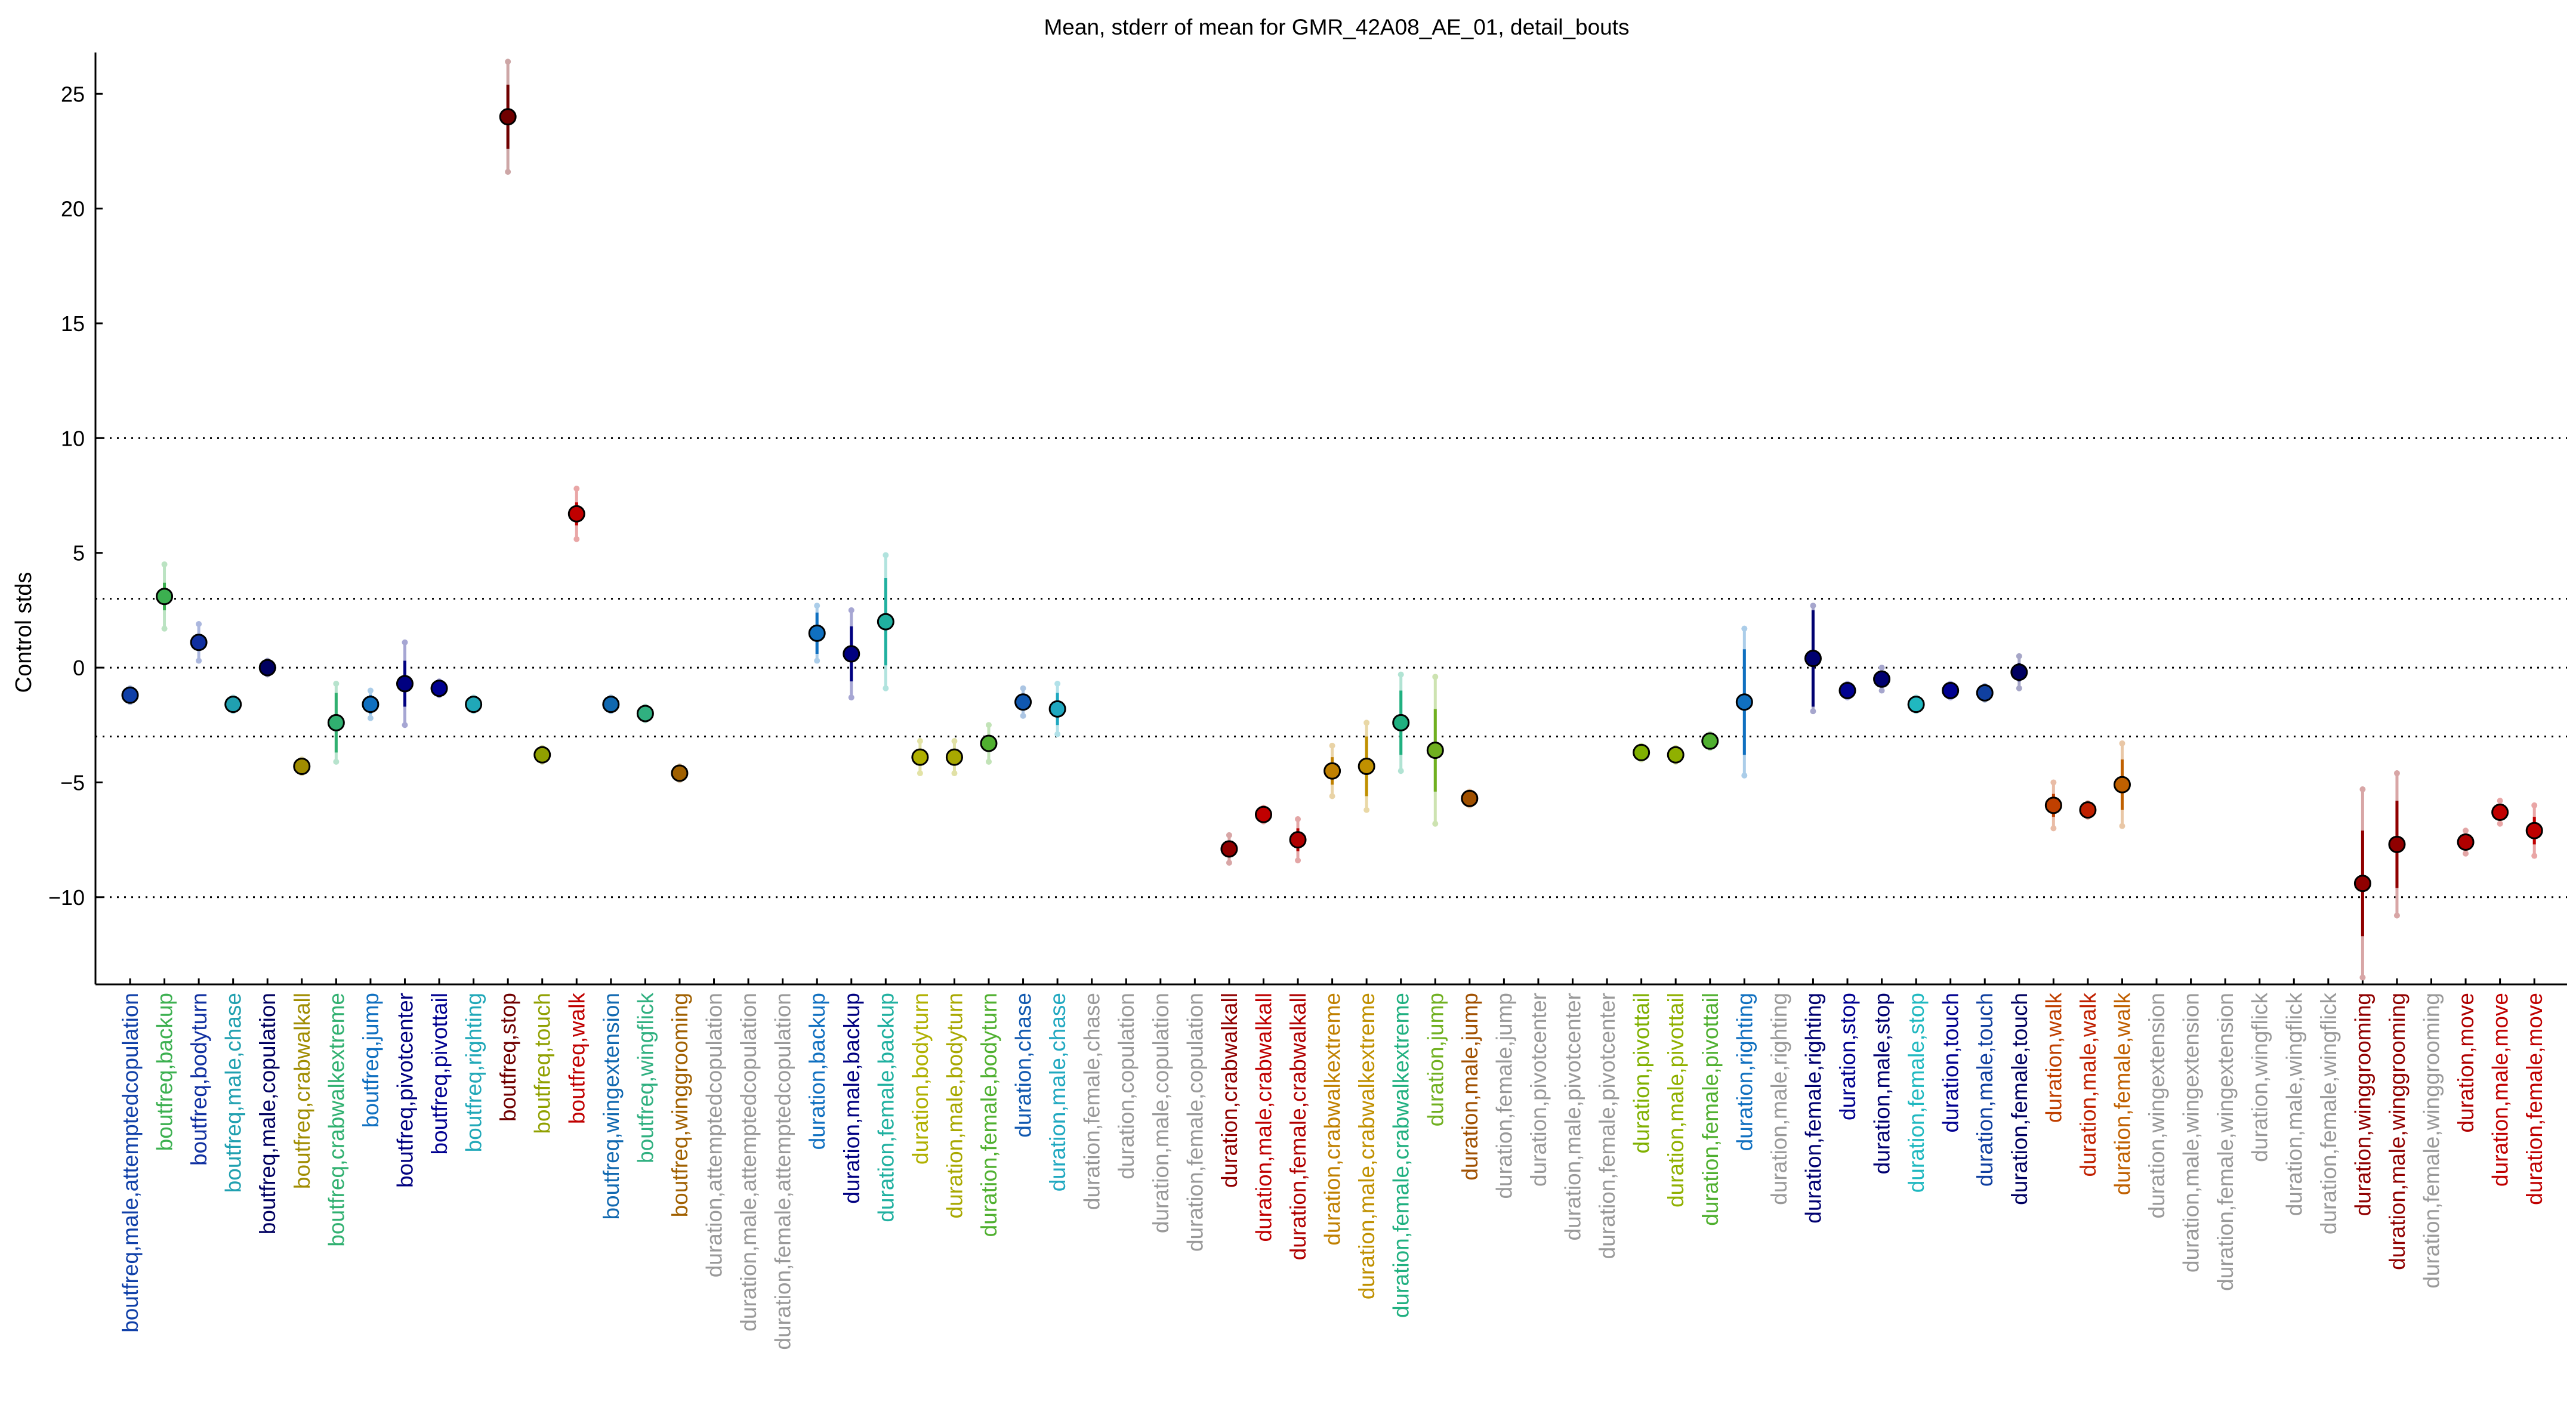  I want to click on x-tick-label: duration,walk, so click(2054, 1058).